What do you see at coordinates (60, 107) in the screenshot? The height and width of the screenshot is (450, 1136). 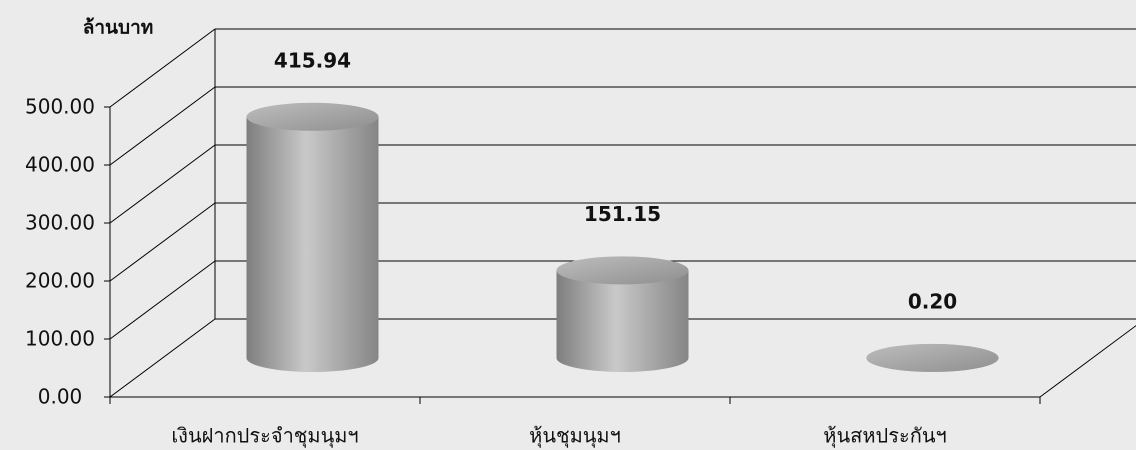 I see `y-tick-label: 500.00` at bounding box center [60, 107].